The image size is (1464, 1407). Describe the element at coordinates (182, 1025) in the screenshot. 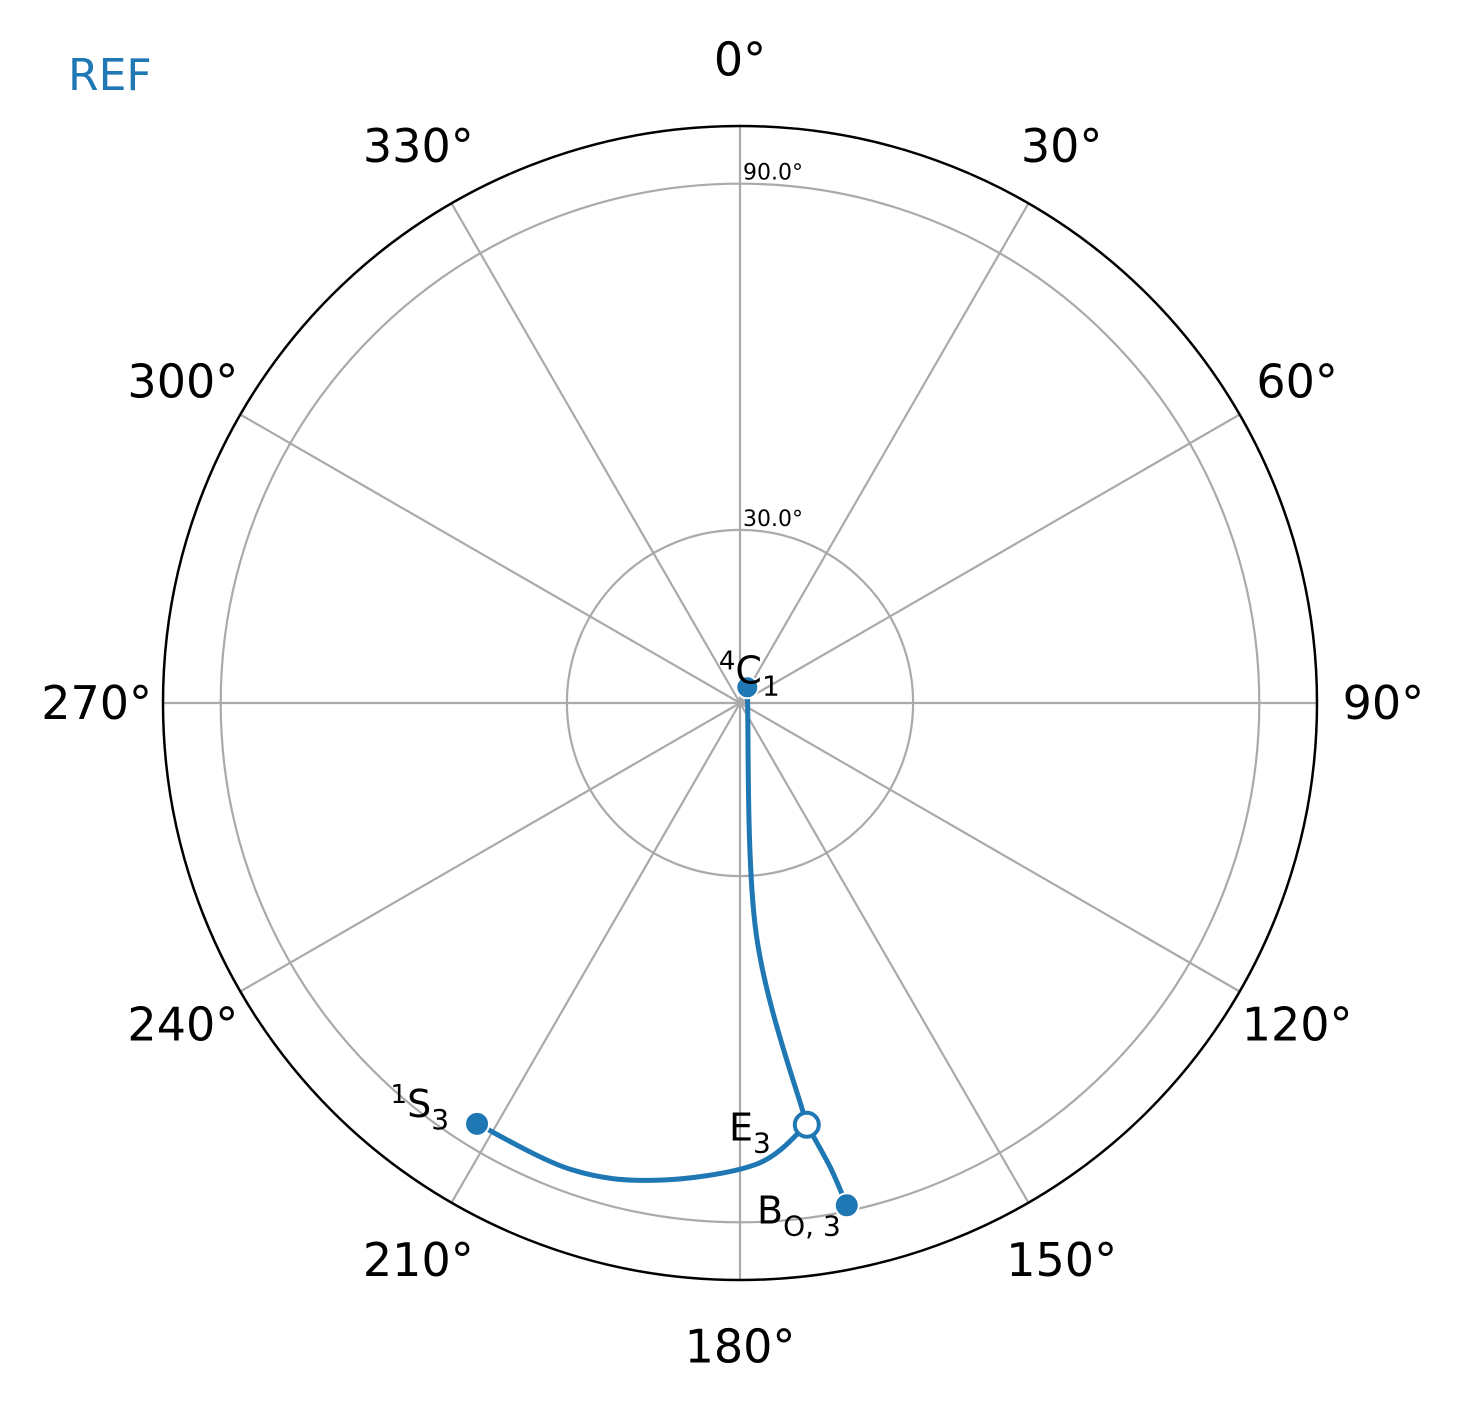

I see `theta-tick-label: 240°` at that location.